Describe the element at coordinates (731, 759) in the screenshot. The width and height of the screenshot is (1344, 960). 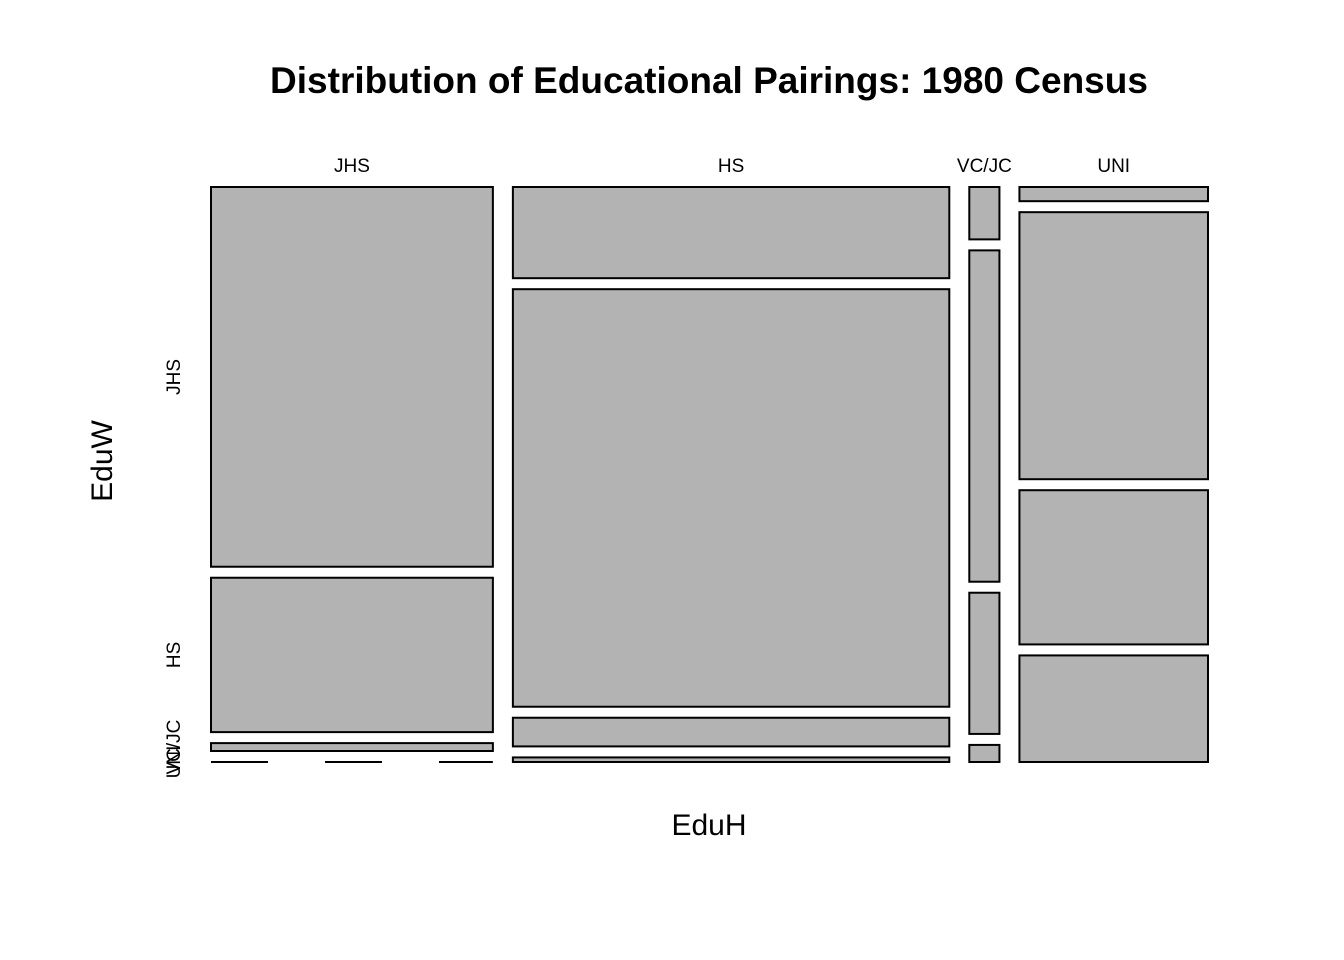
I see `tile-hs-uni` at that location.